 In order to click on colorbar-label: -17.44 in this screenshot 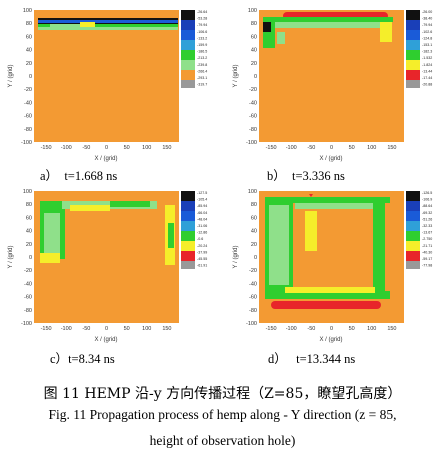, I will do `click(427, 78)`.